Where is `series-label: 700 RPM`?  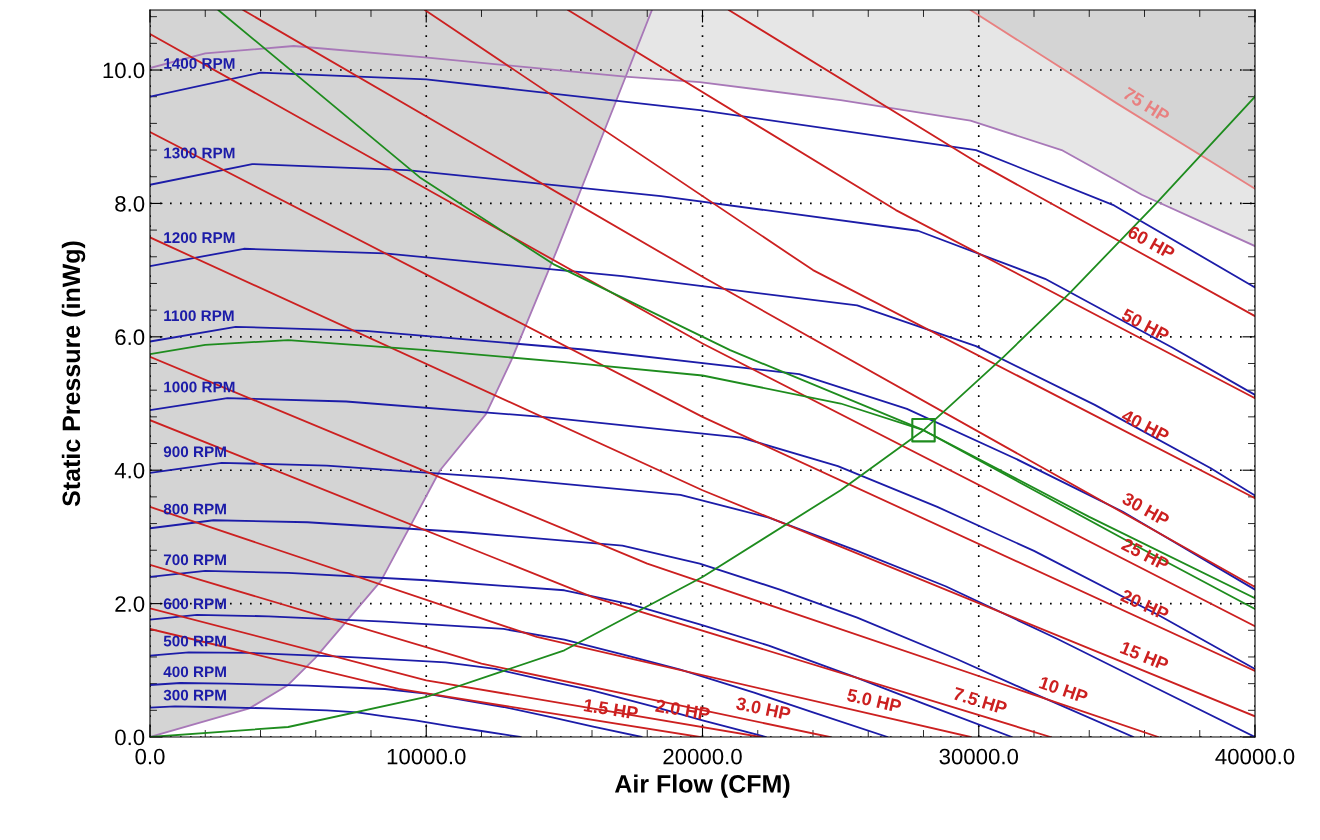 series-label: 700 RPM is located at coordinates (194, 560).